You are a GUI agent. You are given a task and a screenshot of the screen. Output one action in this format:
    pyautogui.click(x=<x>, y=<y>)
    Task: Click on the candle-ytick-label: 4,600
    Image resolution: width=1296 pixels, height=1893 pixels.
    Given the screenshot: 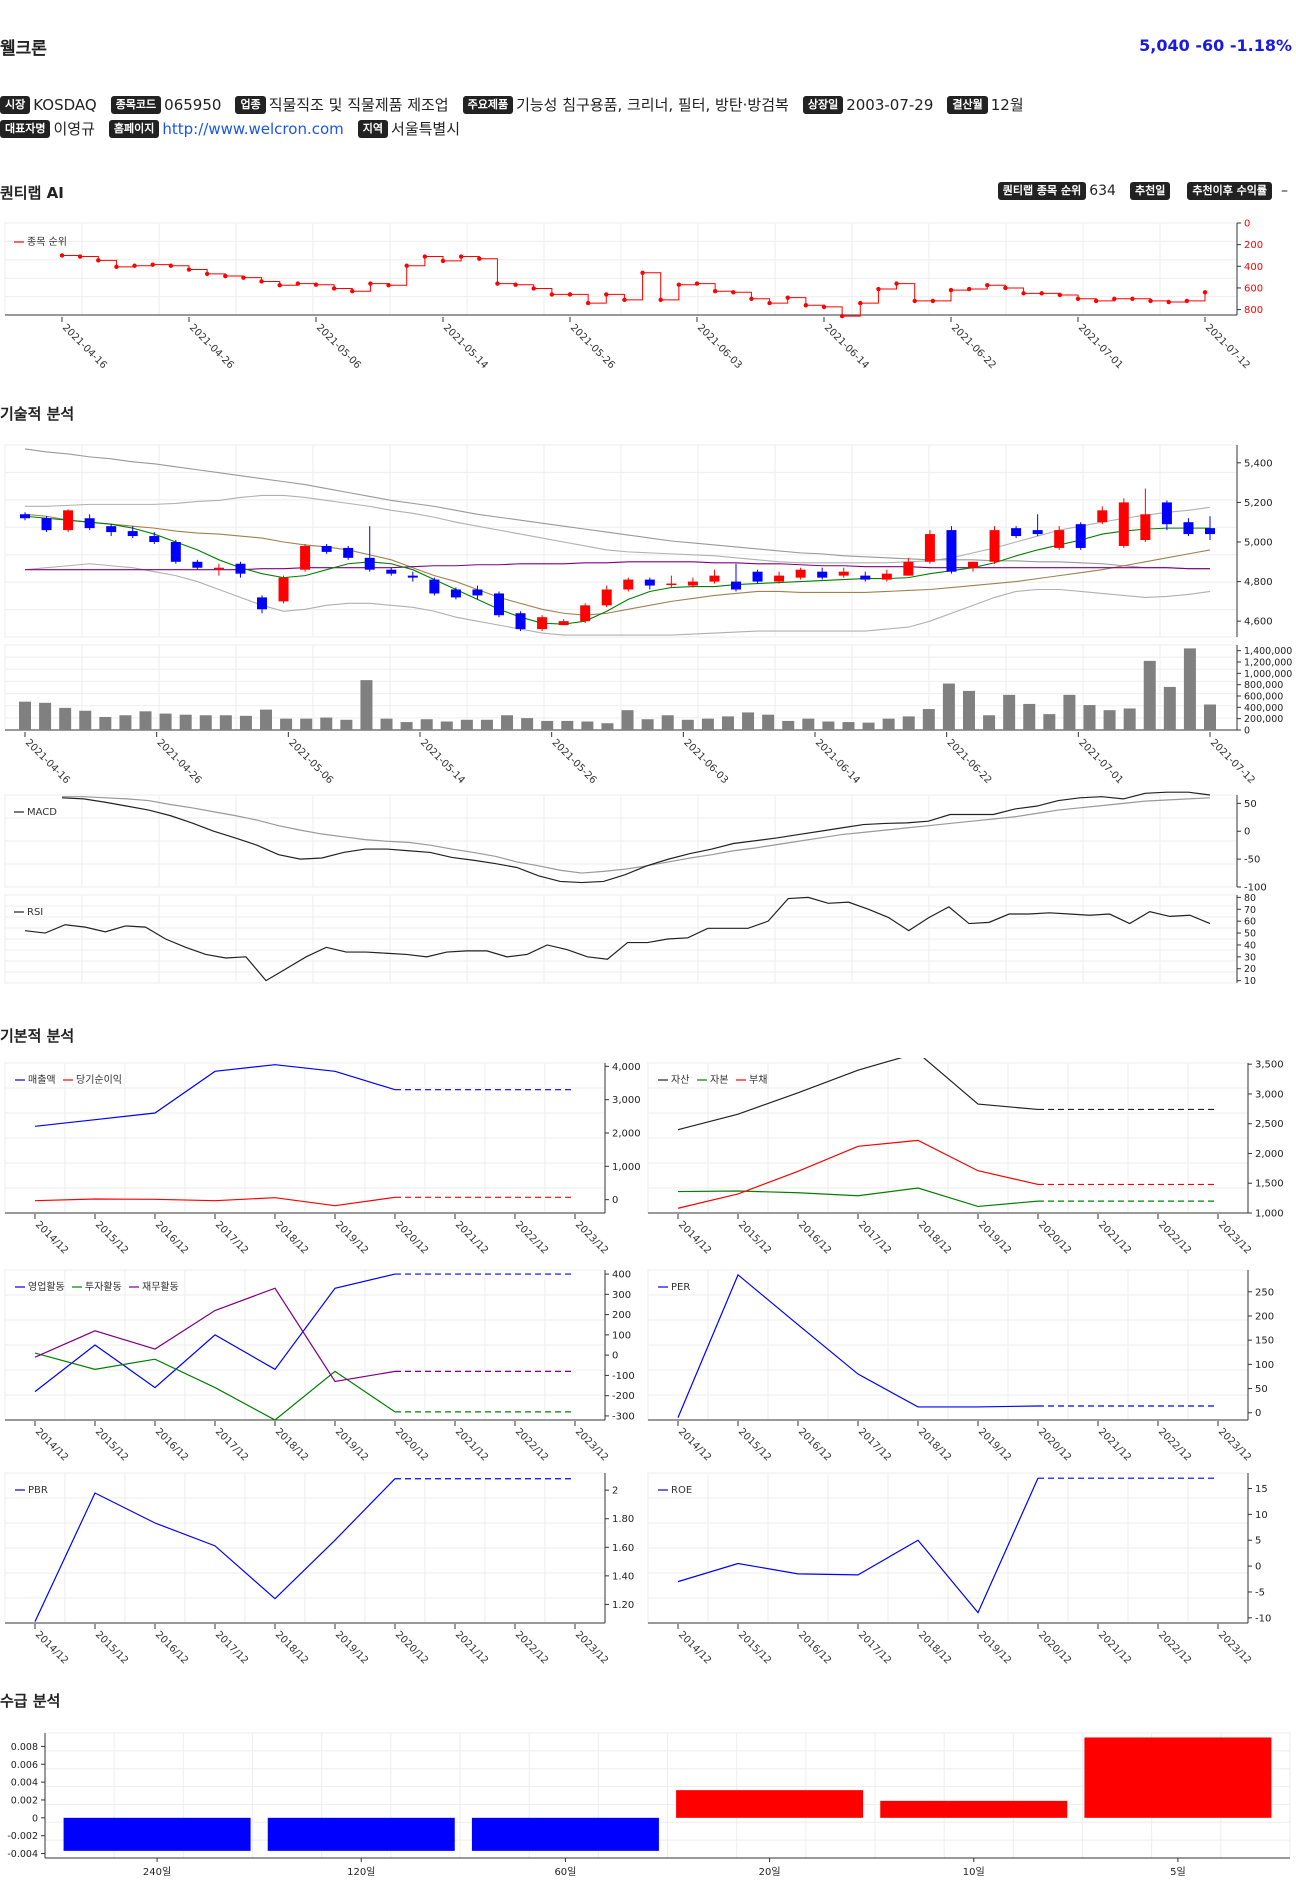 What is the action you would take?
    pyautogui.click(x=1258, y=622)
    